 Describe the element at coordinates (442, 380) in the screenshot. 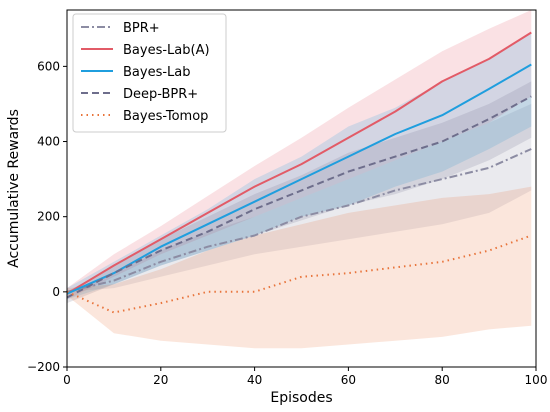

I see `x-tick-label: 80` at that location.